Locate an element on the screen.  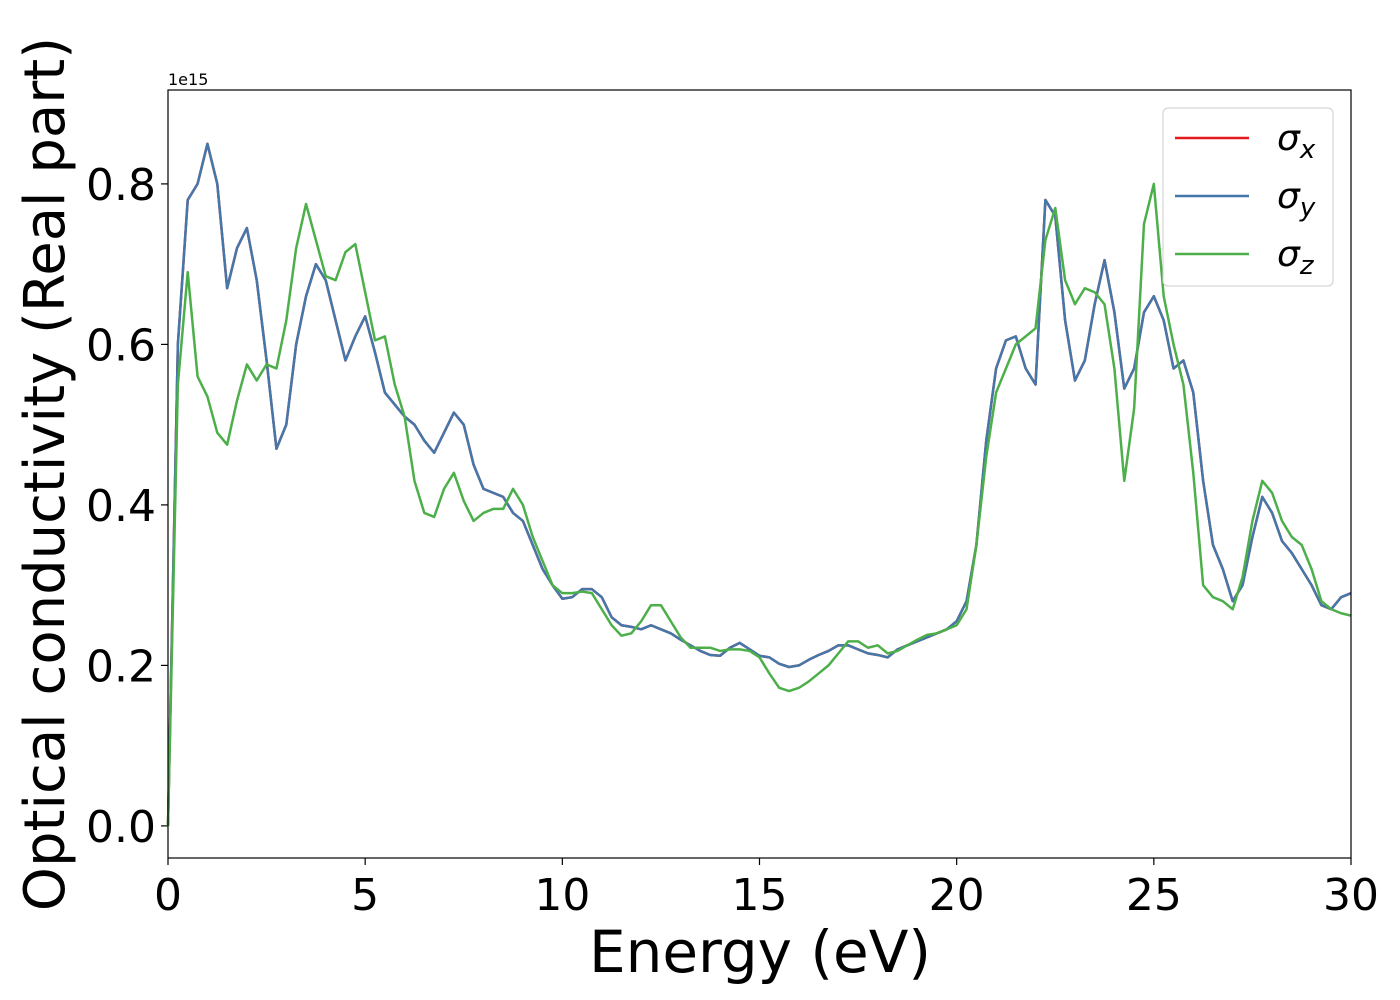
x-tick-label: 5 is located at coordinates (365, 895).